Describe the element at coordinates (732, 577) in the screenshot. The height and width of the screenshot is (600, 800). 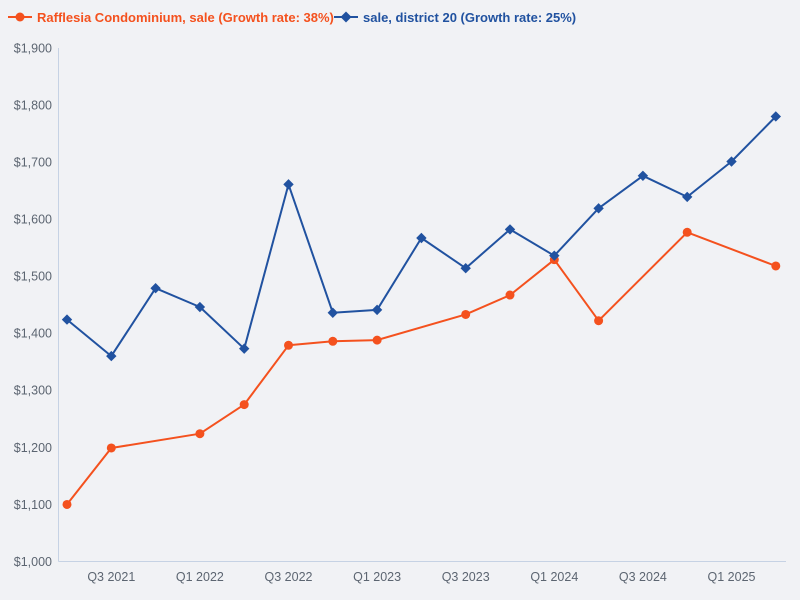
I see `x-tick-label: Q1 2025` at that location.